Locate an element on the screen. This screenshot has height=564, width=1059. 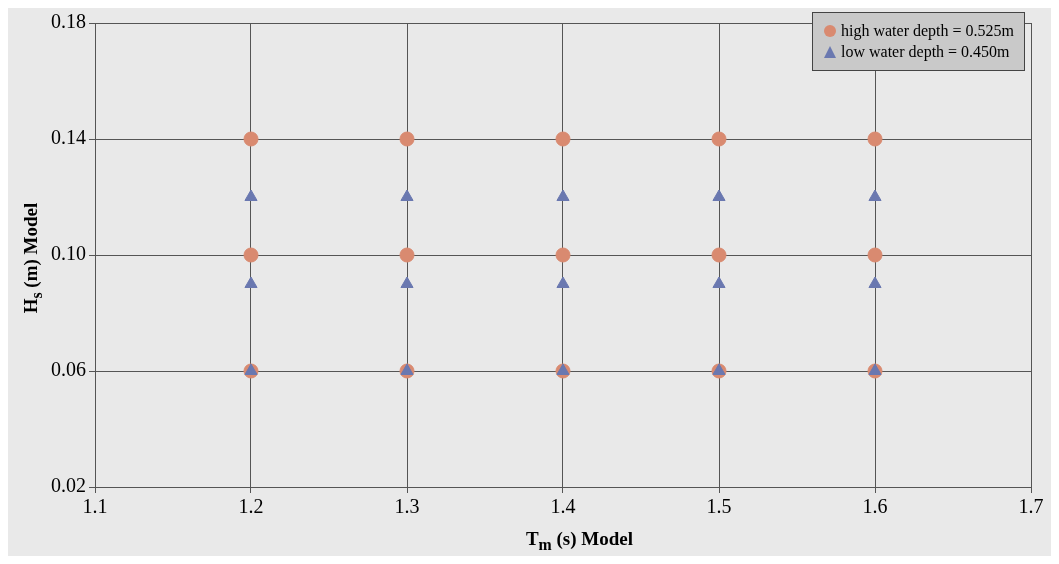
x-tick-label: 1.5 is located at coordinates (719, 506).